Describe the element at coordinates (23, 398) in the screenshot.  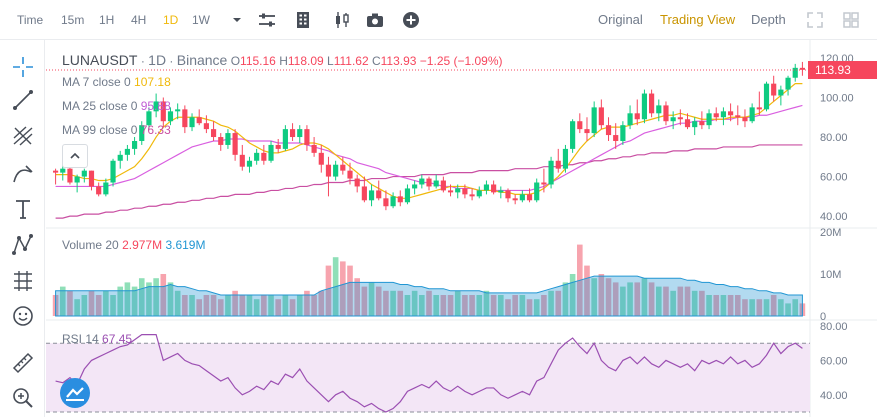
I see `zoom-in-icon` at that location.